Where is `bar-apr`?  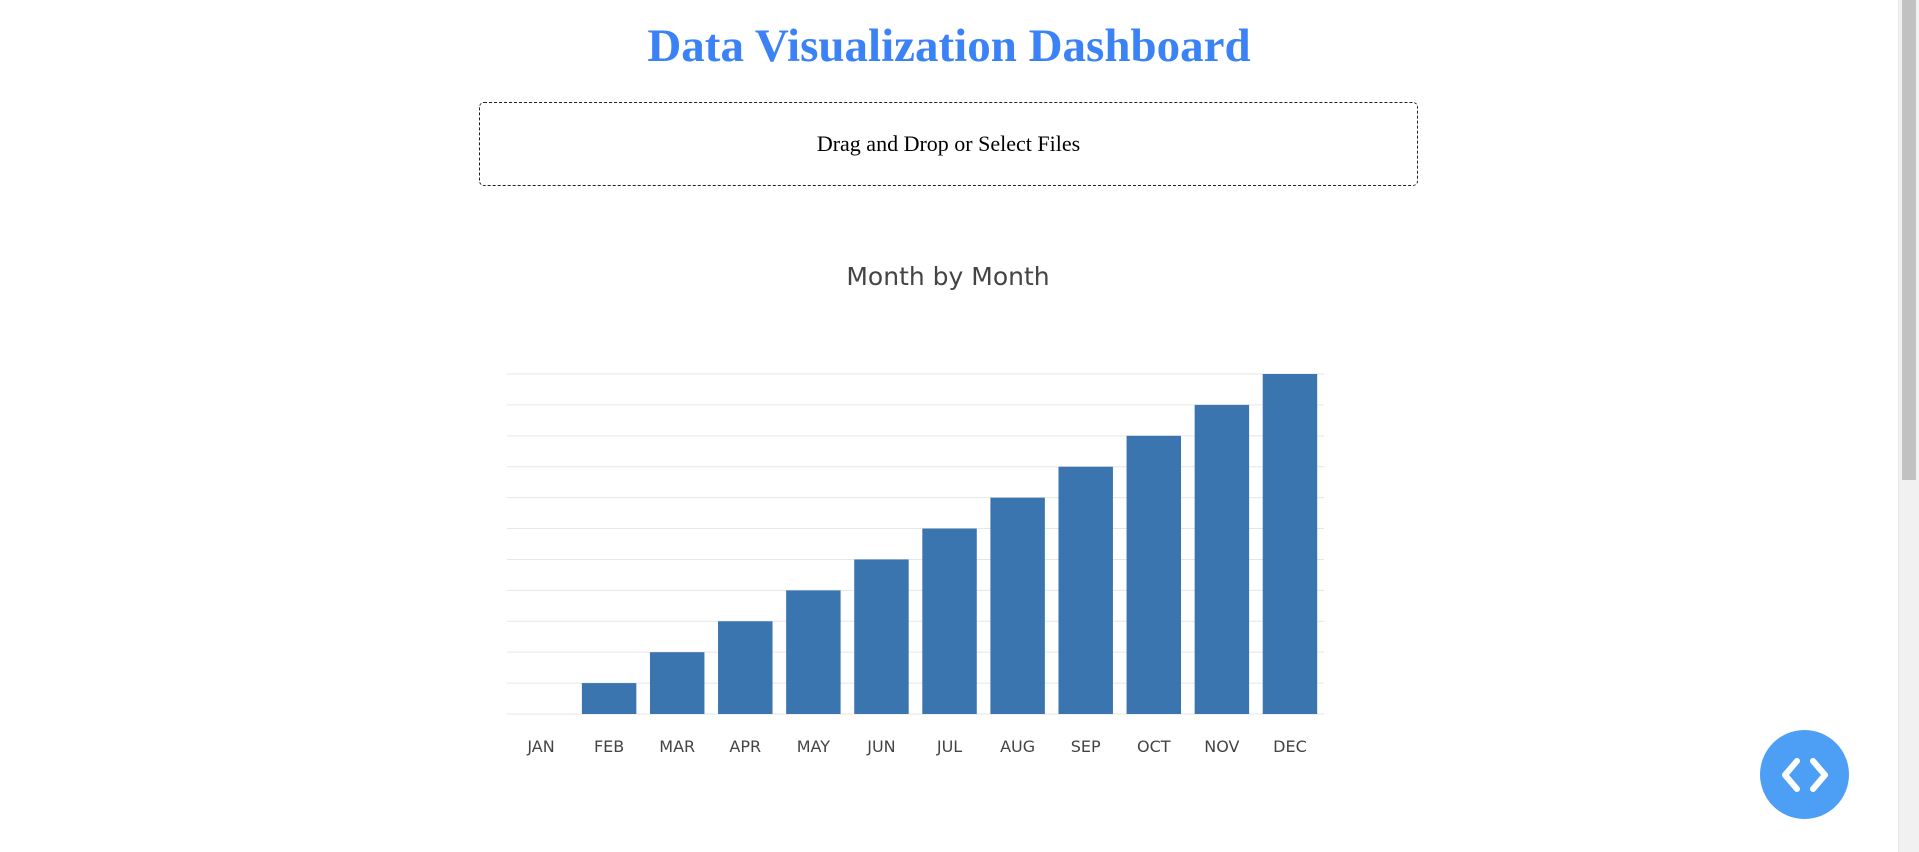
bar-apr is located at coordinates (745, 667).